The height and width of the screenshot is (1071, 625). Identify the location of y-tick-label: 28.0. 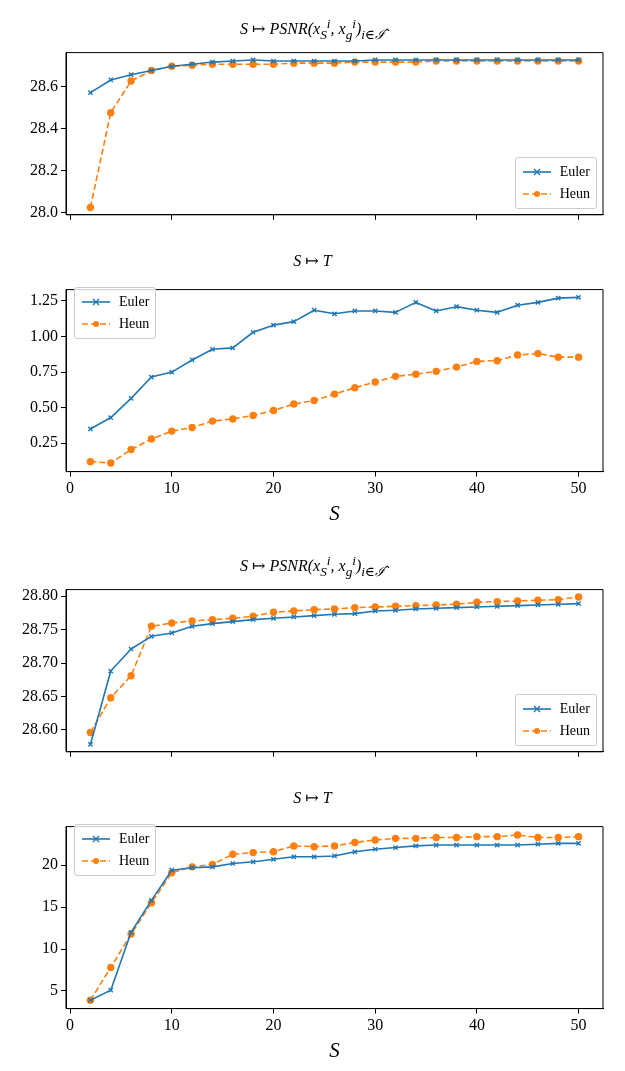
(44, 211).